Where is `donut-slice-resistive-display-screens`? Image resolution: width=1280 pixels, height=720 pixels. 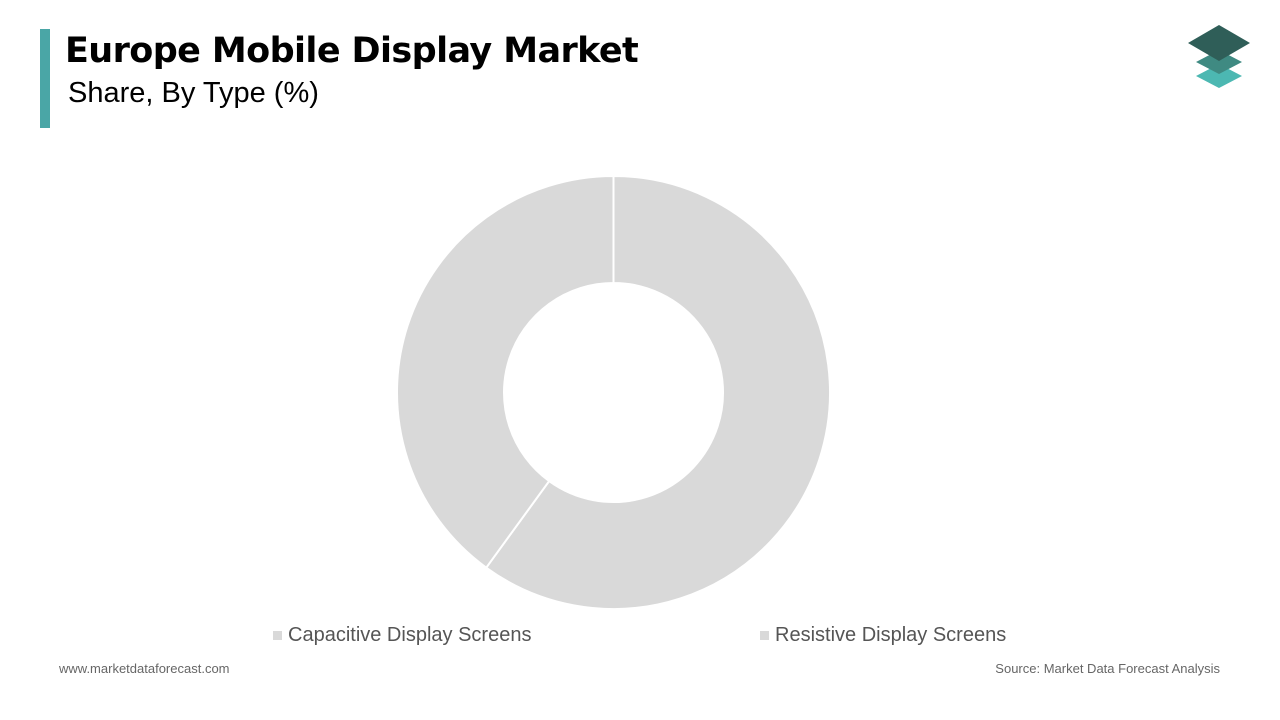
donut-slice-resistive-display-screens is located at coordinates (505, 372).